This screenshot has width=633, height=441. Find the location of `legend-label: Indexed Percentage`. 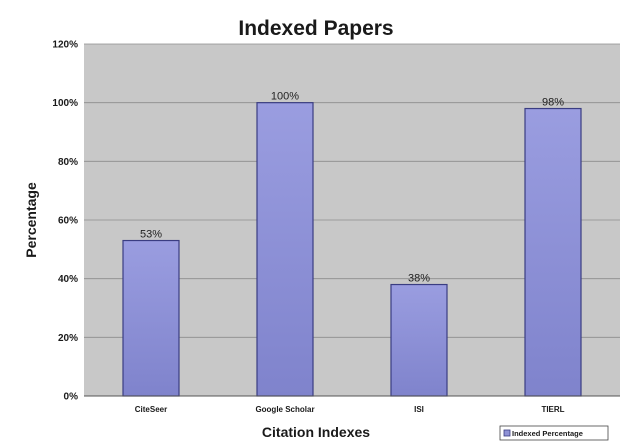

legend-label: Indexed Percentage is located at coordinates (547, 433).